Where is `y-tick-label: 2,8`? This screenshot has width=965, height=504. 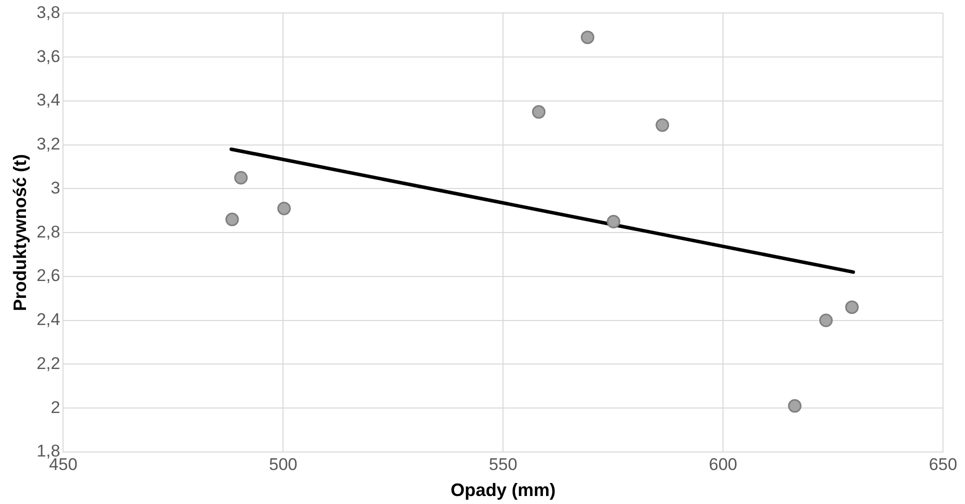
y-tick-label: 2,8 is located at coordinates (48, 232).